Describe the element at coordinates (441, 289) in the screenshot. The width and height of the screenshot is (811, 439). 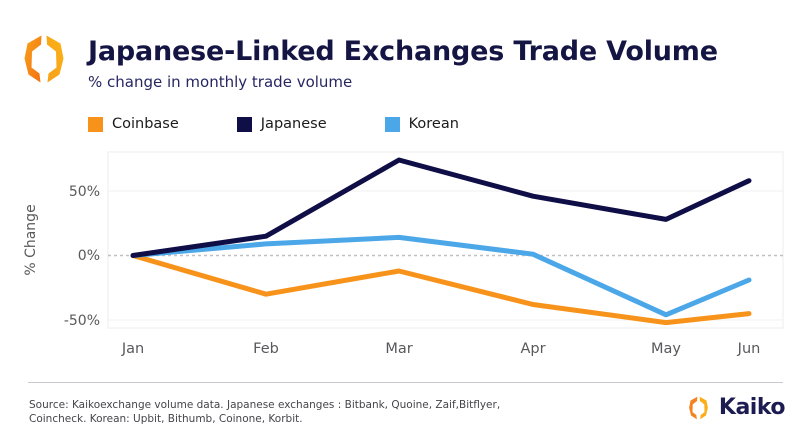
I see `series-line-coinbase` at that location.